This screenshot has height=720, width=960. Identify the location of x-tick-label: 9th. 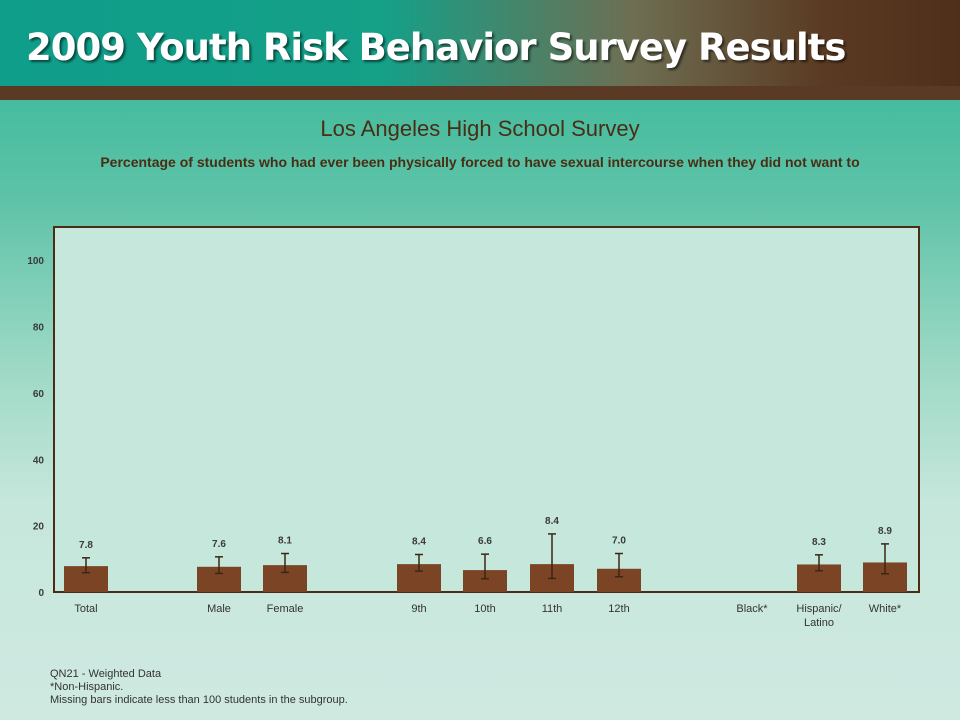
(418, 609).